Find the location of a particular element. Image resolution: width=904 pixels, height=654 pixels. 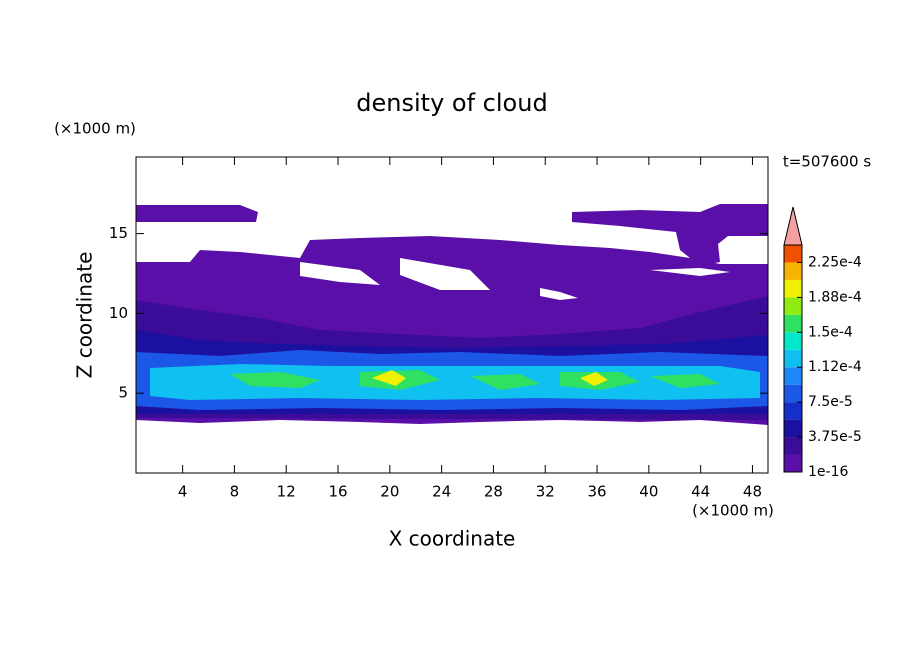

colorbar-tick-label: 1.88e-4 is located at coordinates (835, 297).